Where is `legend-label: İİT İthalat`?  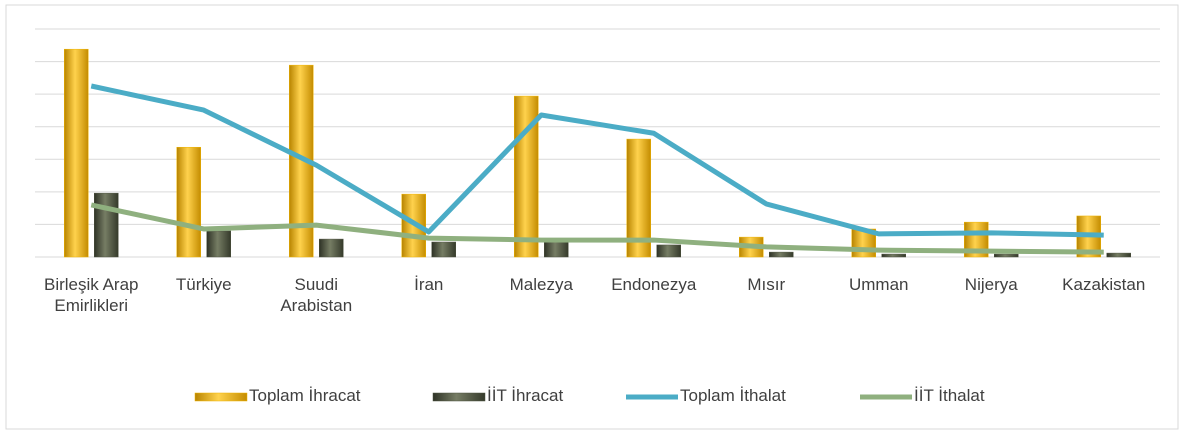
legend-label: İİT İthalat is located at coordinates (949, 395).